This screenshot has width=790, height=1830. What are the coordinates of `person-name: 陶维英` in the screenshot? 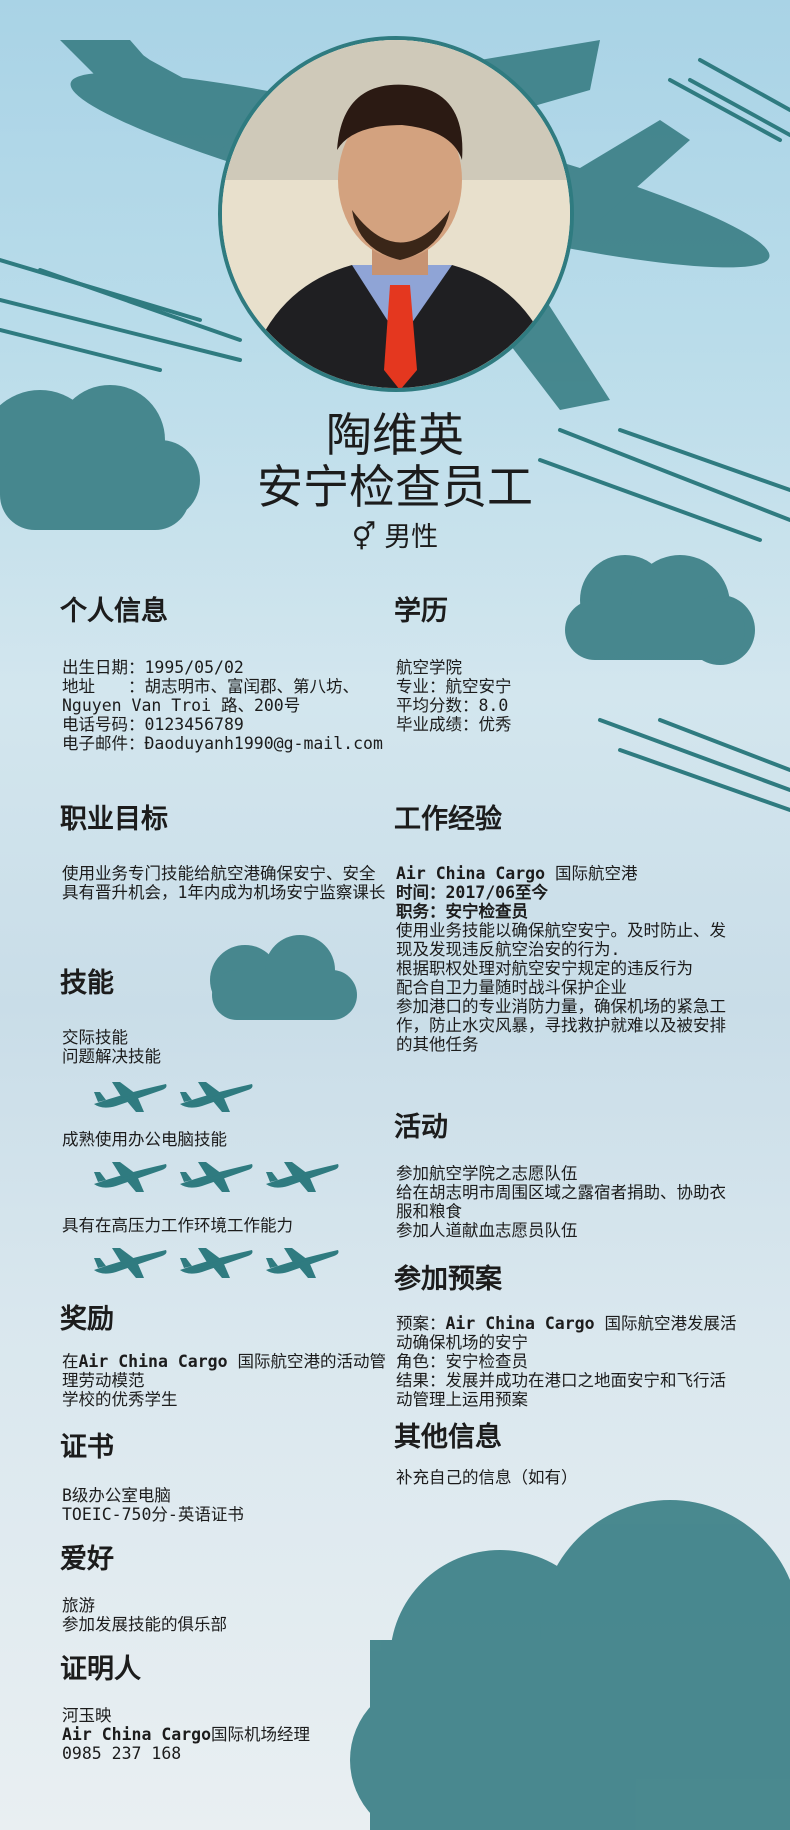 It's located at (395, 435).